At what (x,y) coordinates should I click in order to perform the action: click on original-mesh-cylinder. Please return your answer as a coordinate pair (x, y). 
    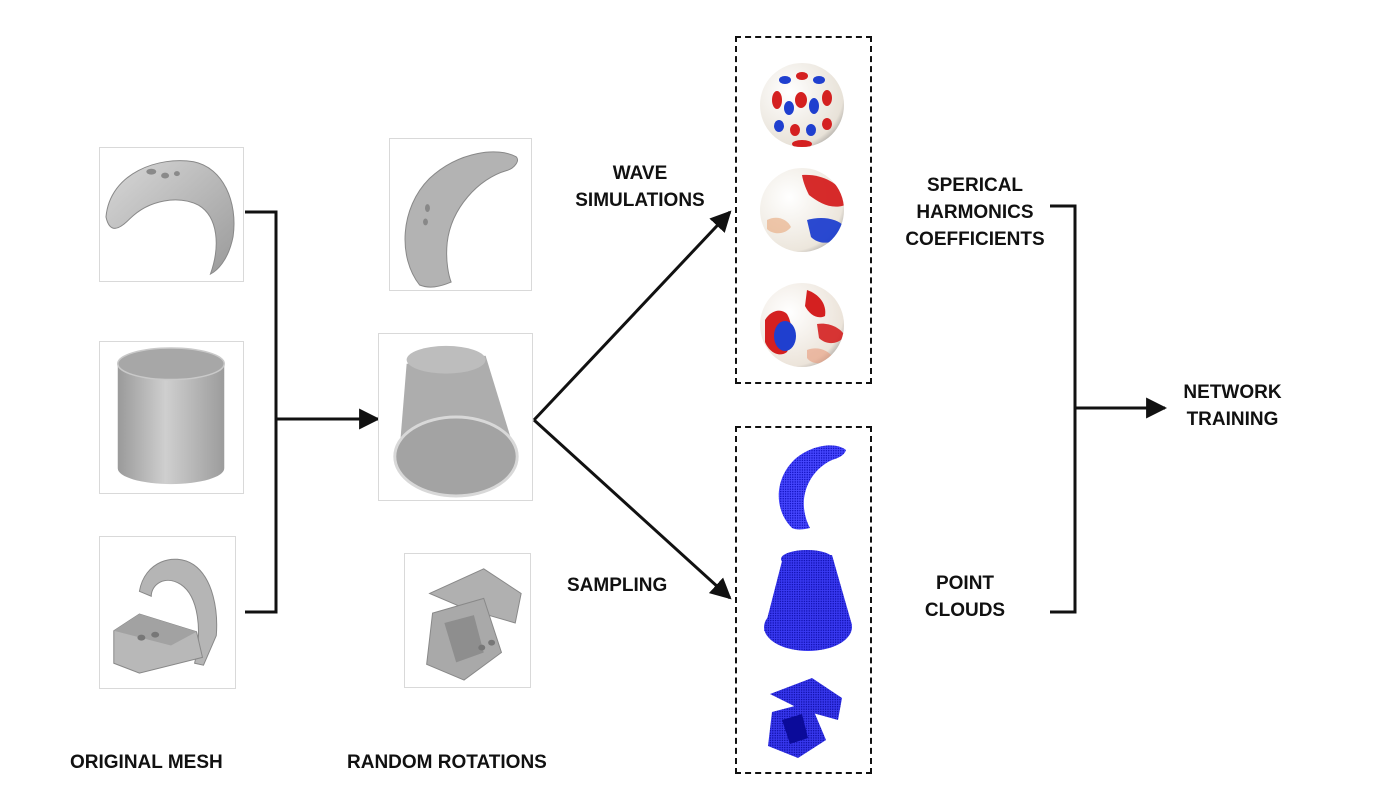
    Looking at the image, I should click on (171, 417).